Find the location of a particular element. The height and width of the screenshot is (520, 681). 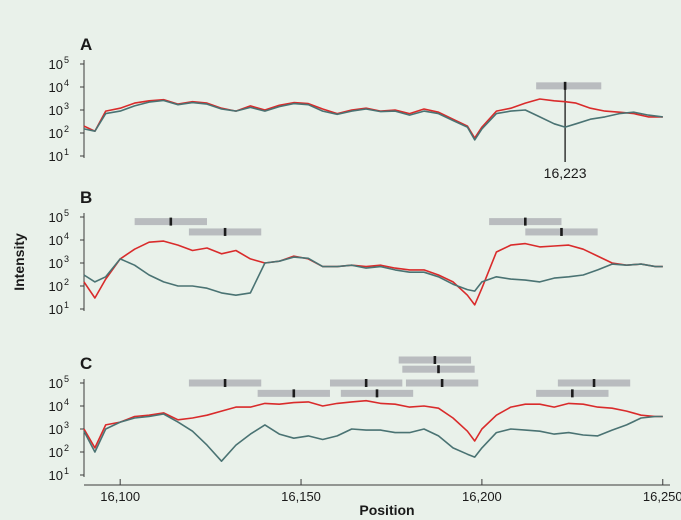

panel-label: C is located at coordinates (86, 363).